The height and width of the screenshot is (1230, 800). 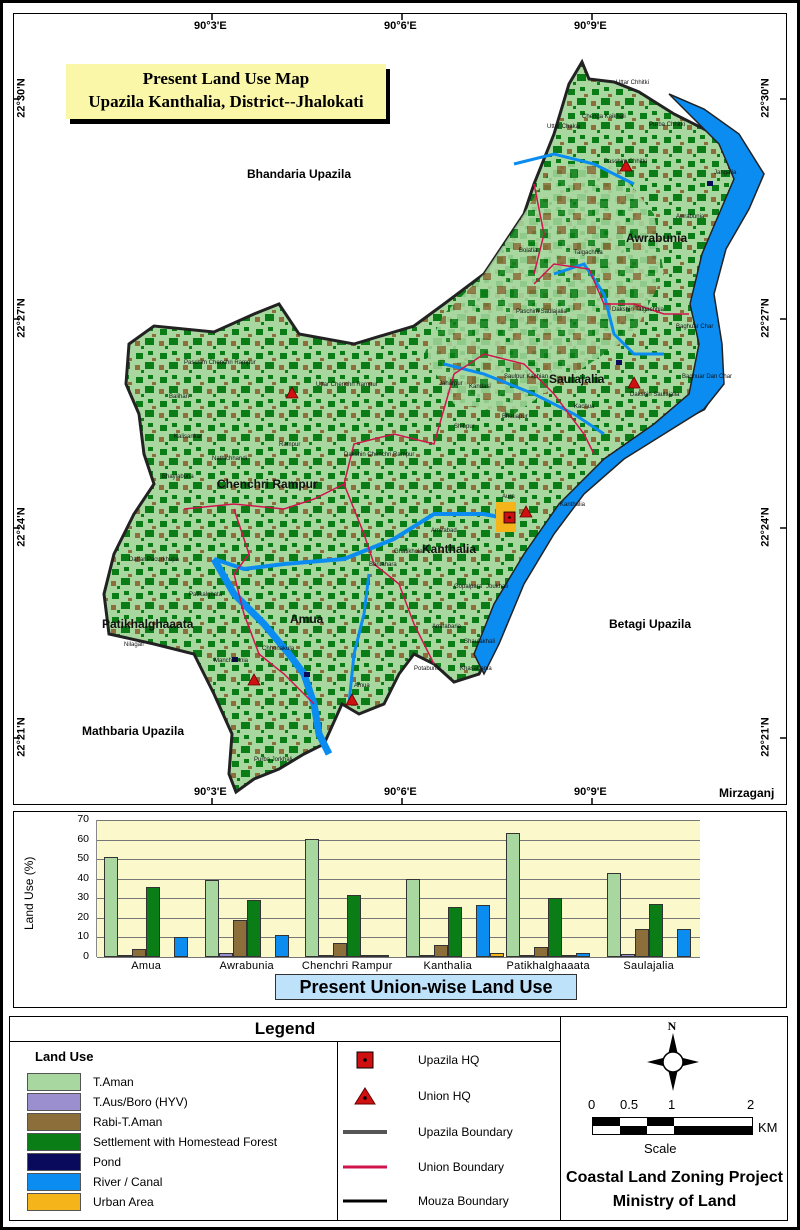 What do you see at coordinates (449, 549) in the screenshot?
I see `union-label-kanthalia: Kanthalia` at bounding box center [449, 549].